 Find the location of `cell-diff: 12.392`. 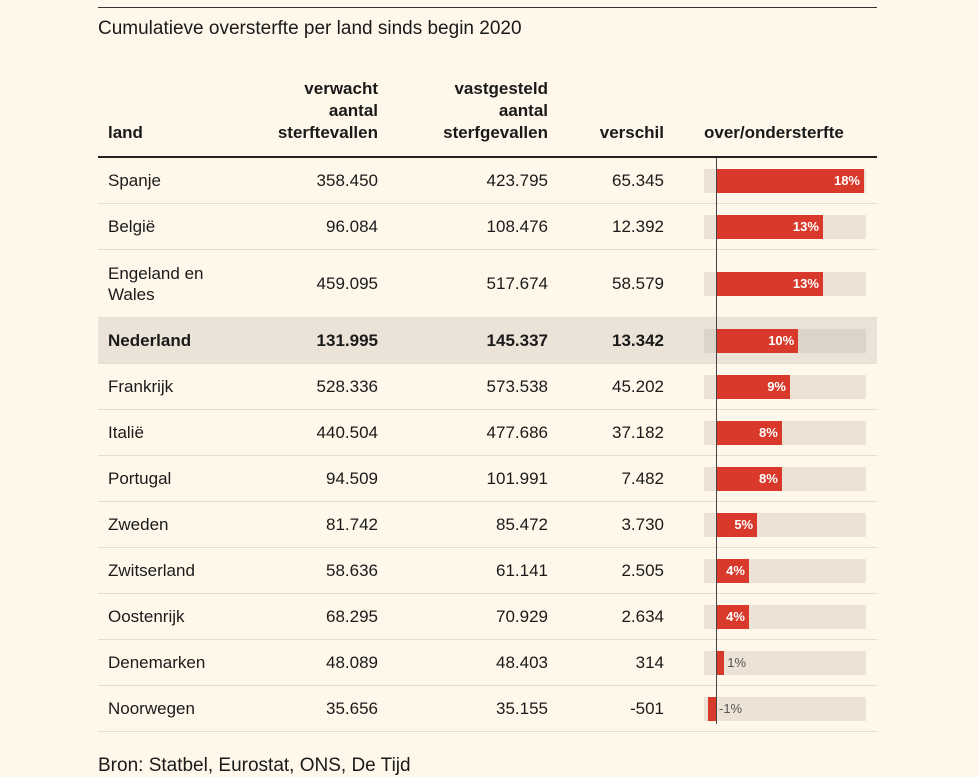

cell-diff: 12.392 is located at coordinates (638, 226).